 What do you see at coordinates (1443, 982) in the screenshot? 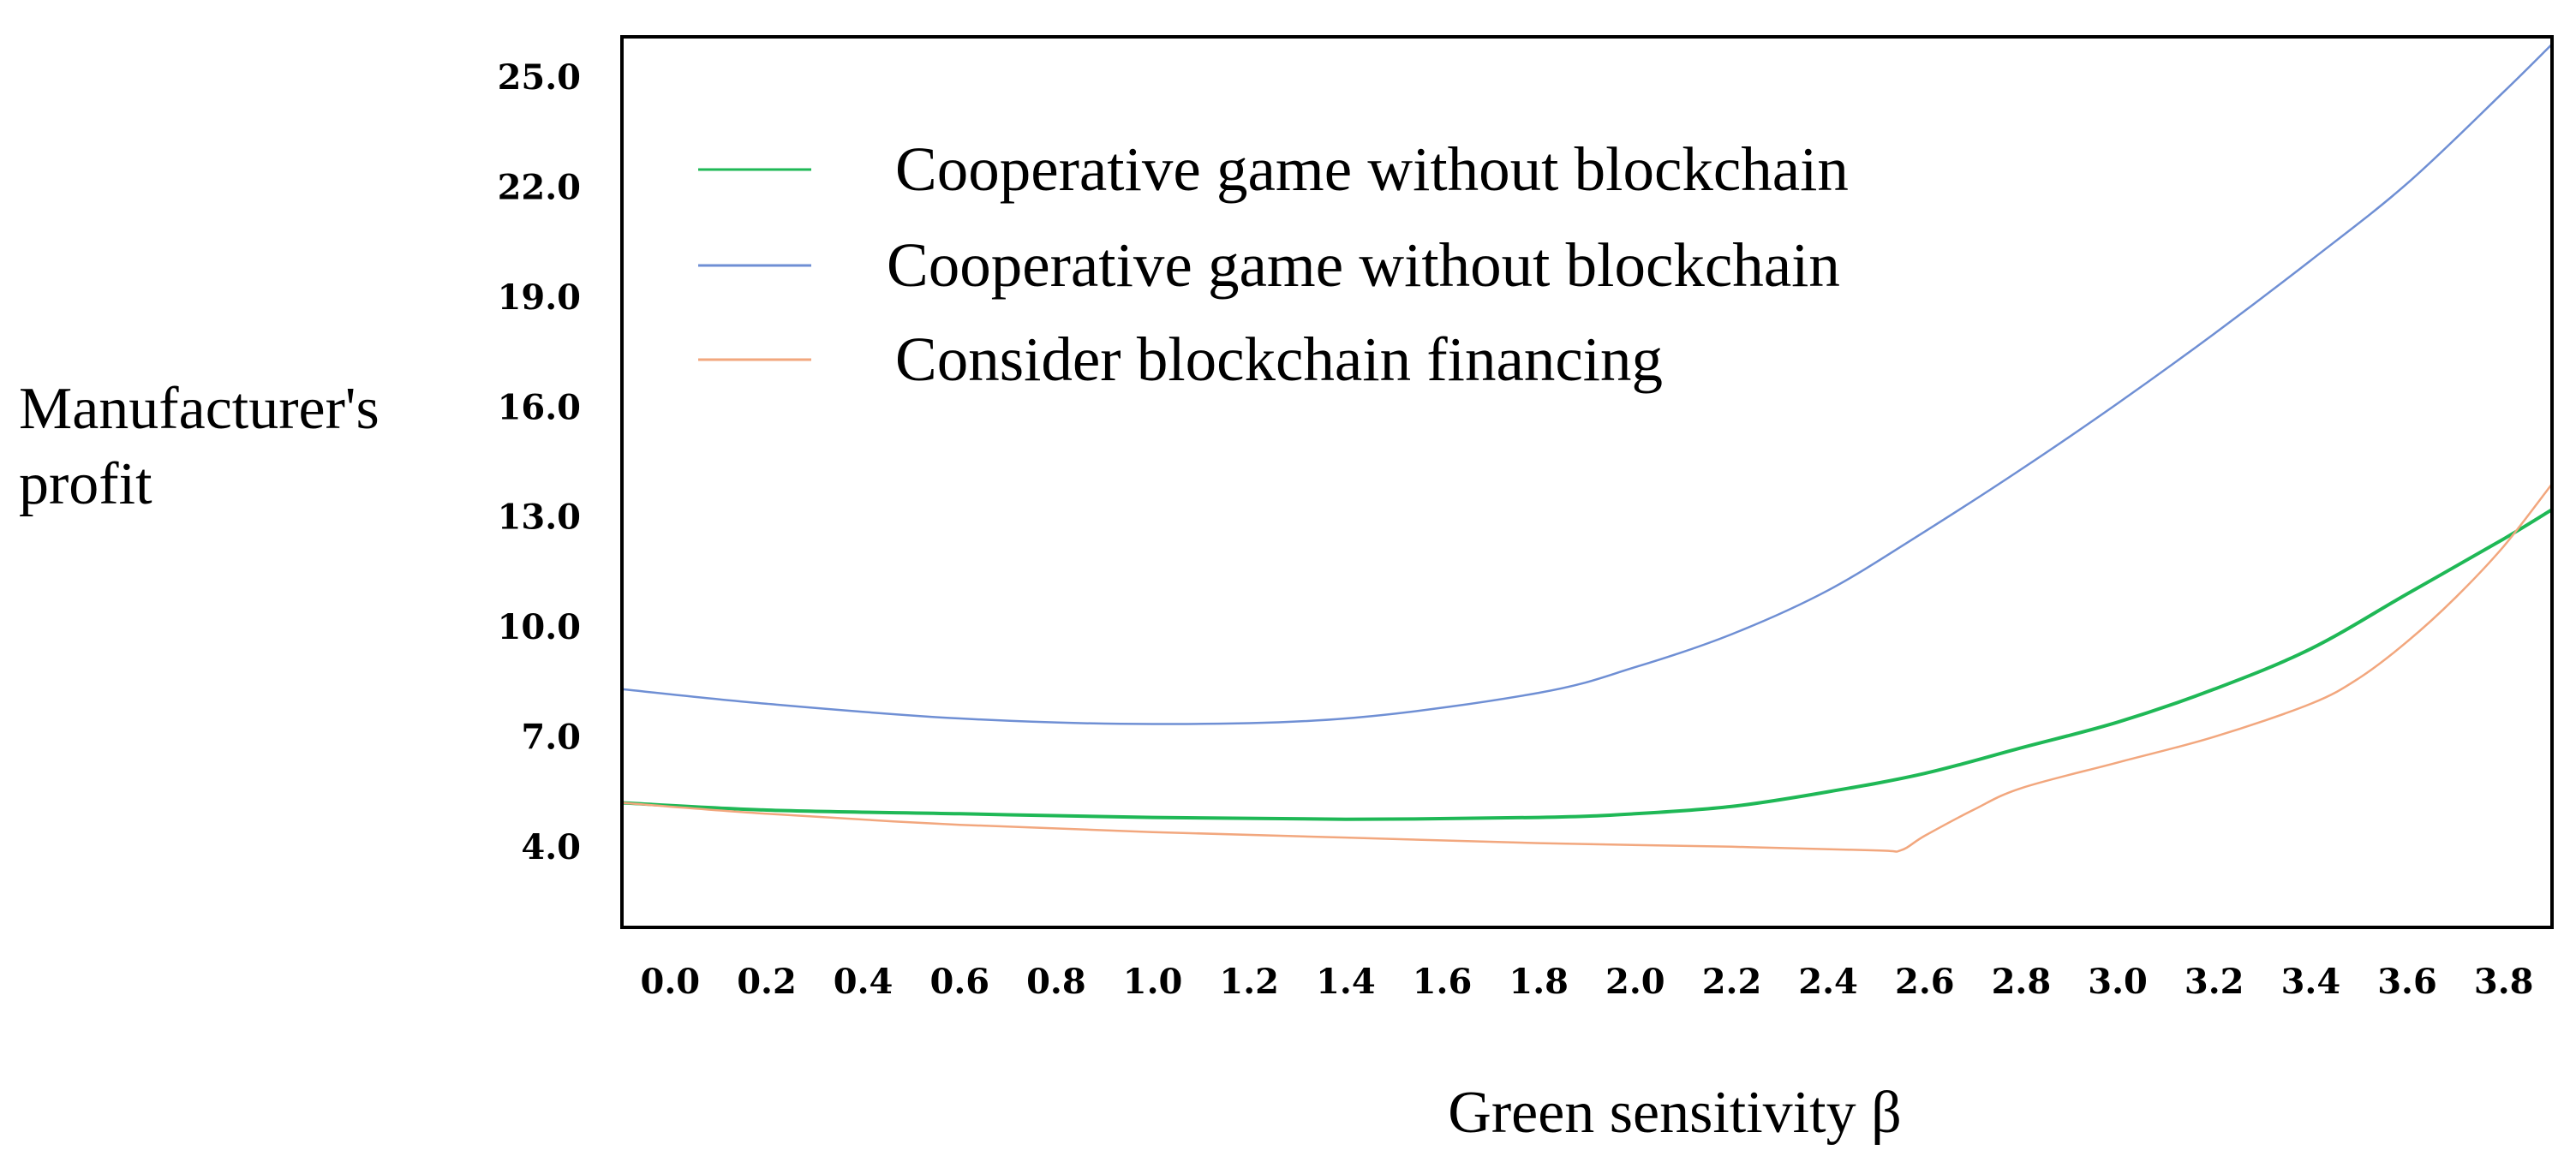
I see `x-tick-label: 1.6` at bounding box center [1443, 982].